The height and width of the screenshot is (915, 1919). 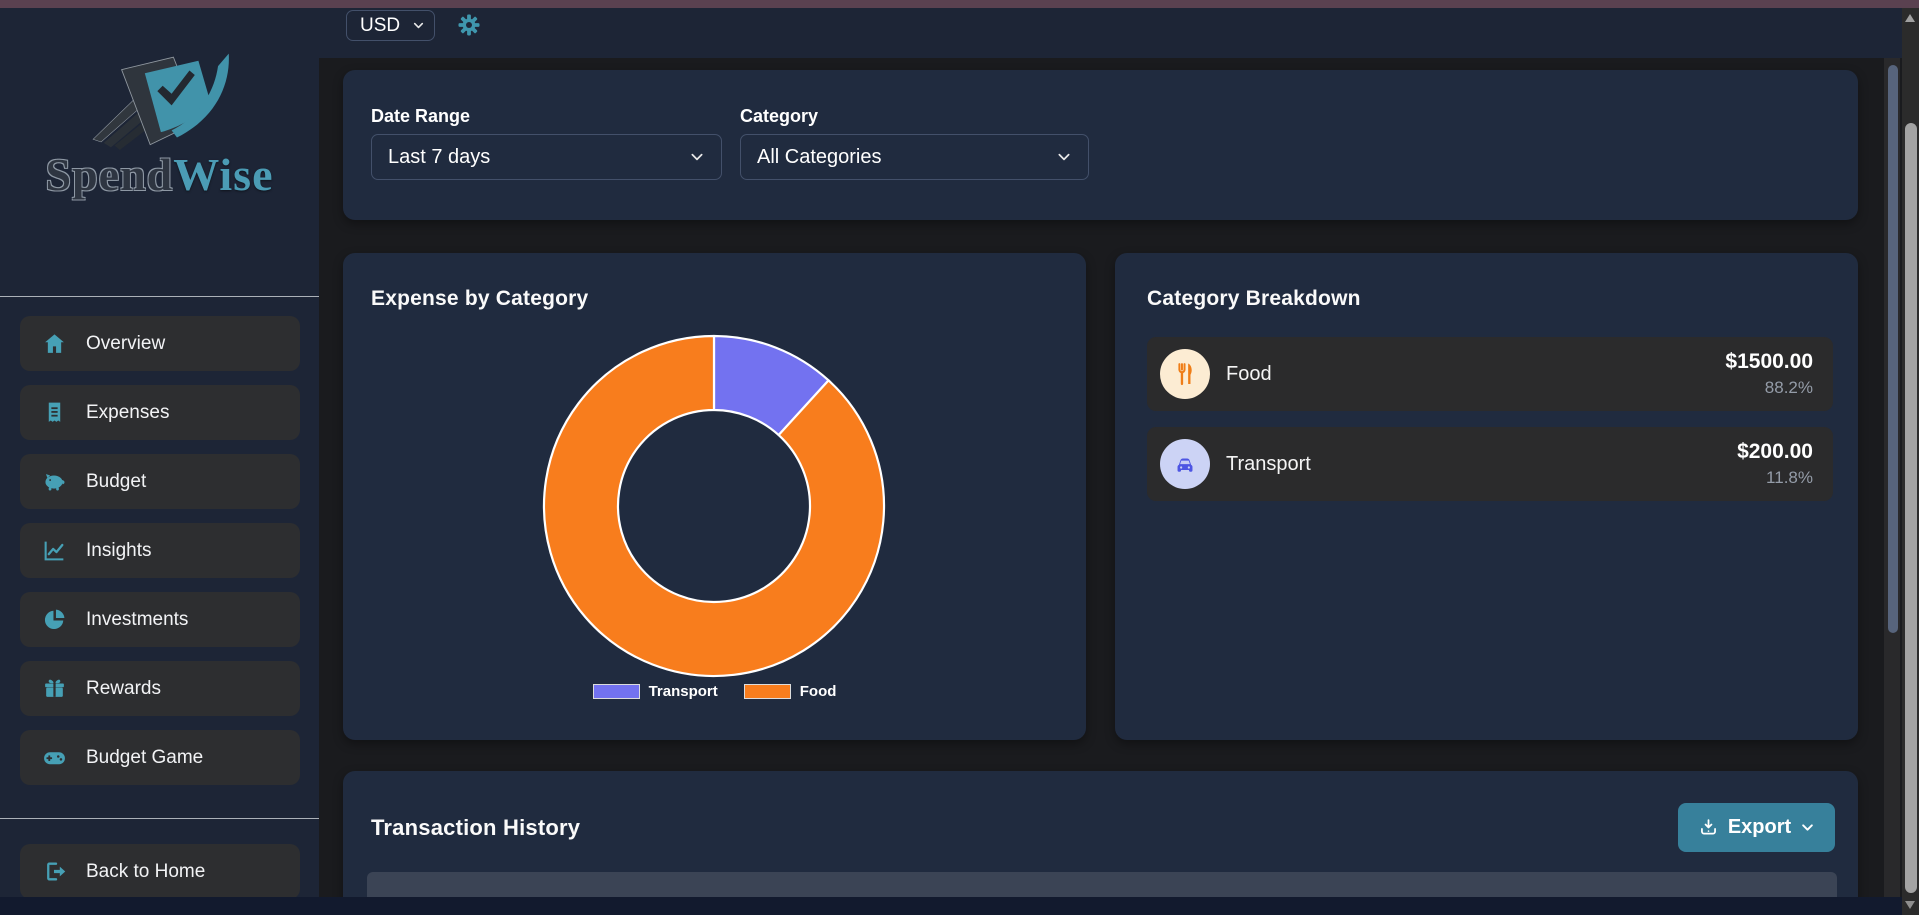 I want to click on donut-slice-food, so click(x=714, y=506).